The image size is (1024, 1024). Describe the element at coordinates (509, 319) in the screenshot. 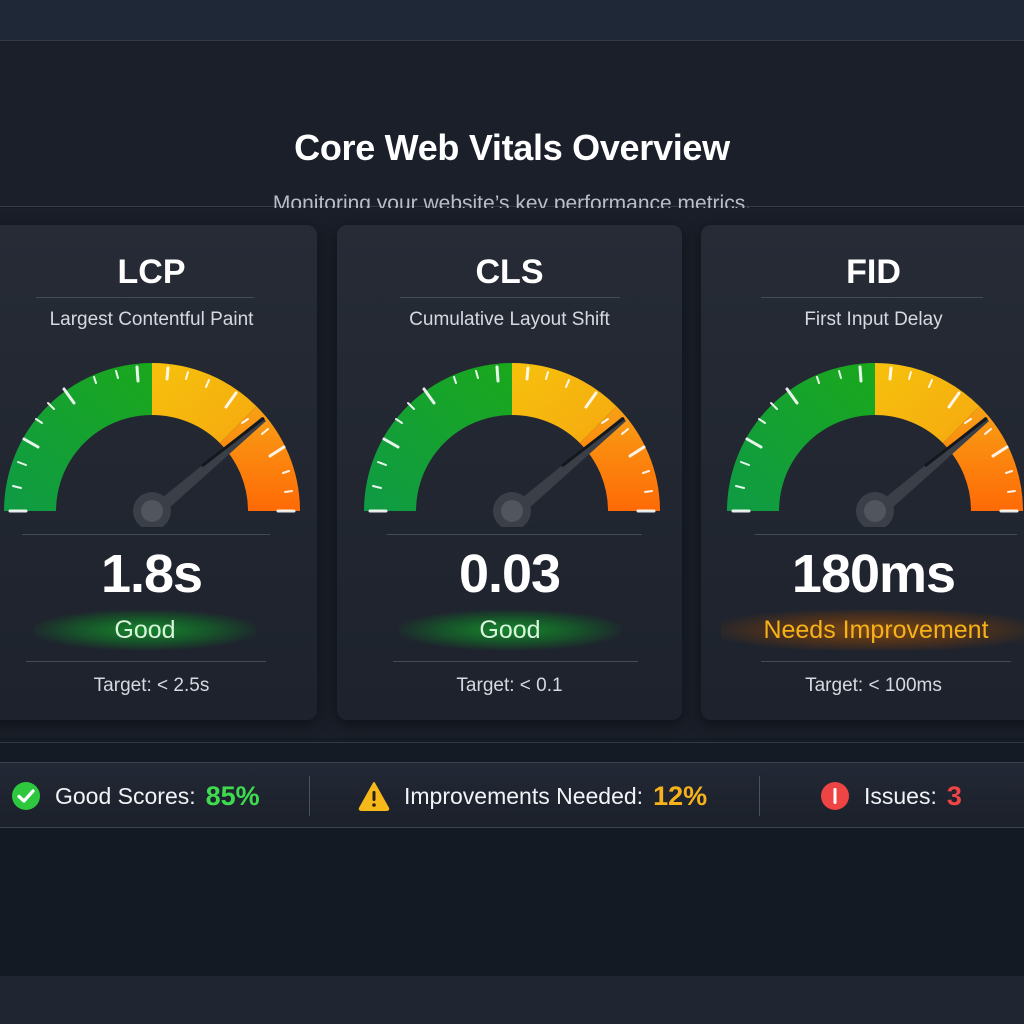

I see `metric-name: Cumulative Layout Shift` at that location.